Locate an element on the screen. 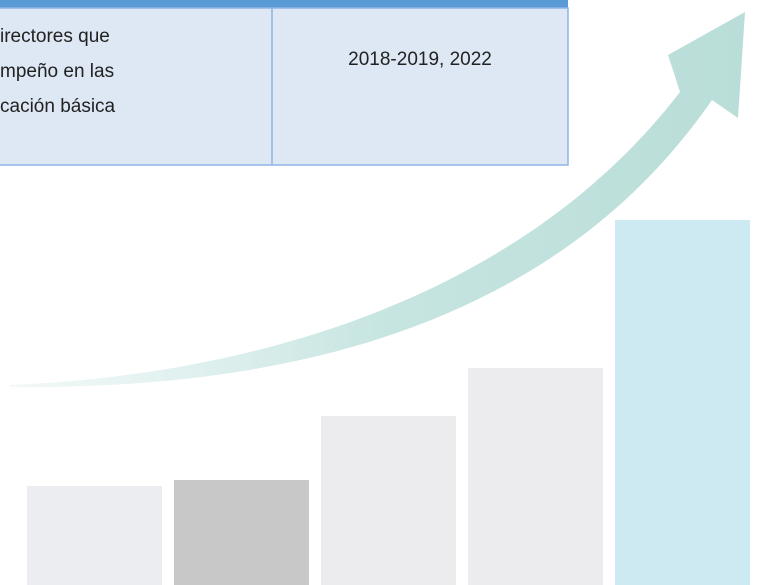  cell-text: cación básica is located at coordinates (58, 106).